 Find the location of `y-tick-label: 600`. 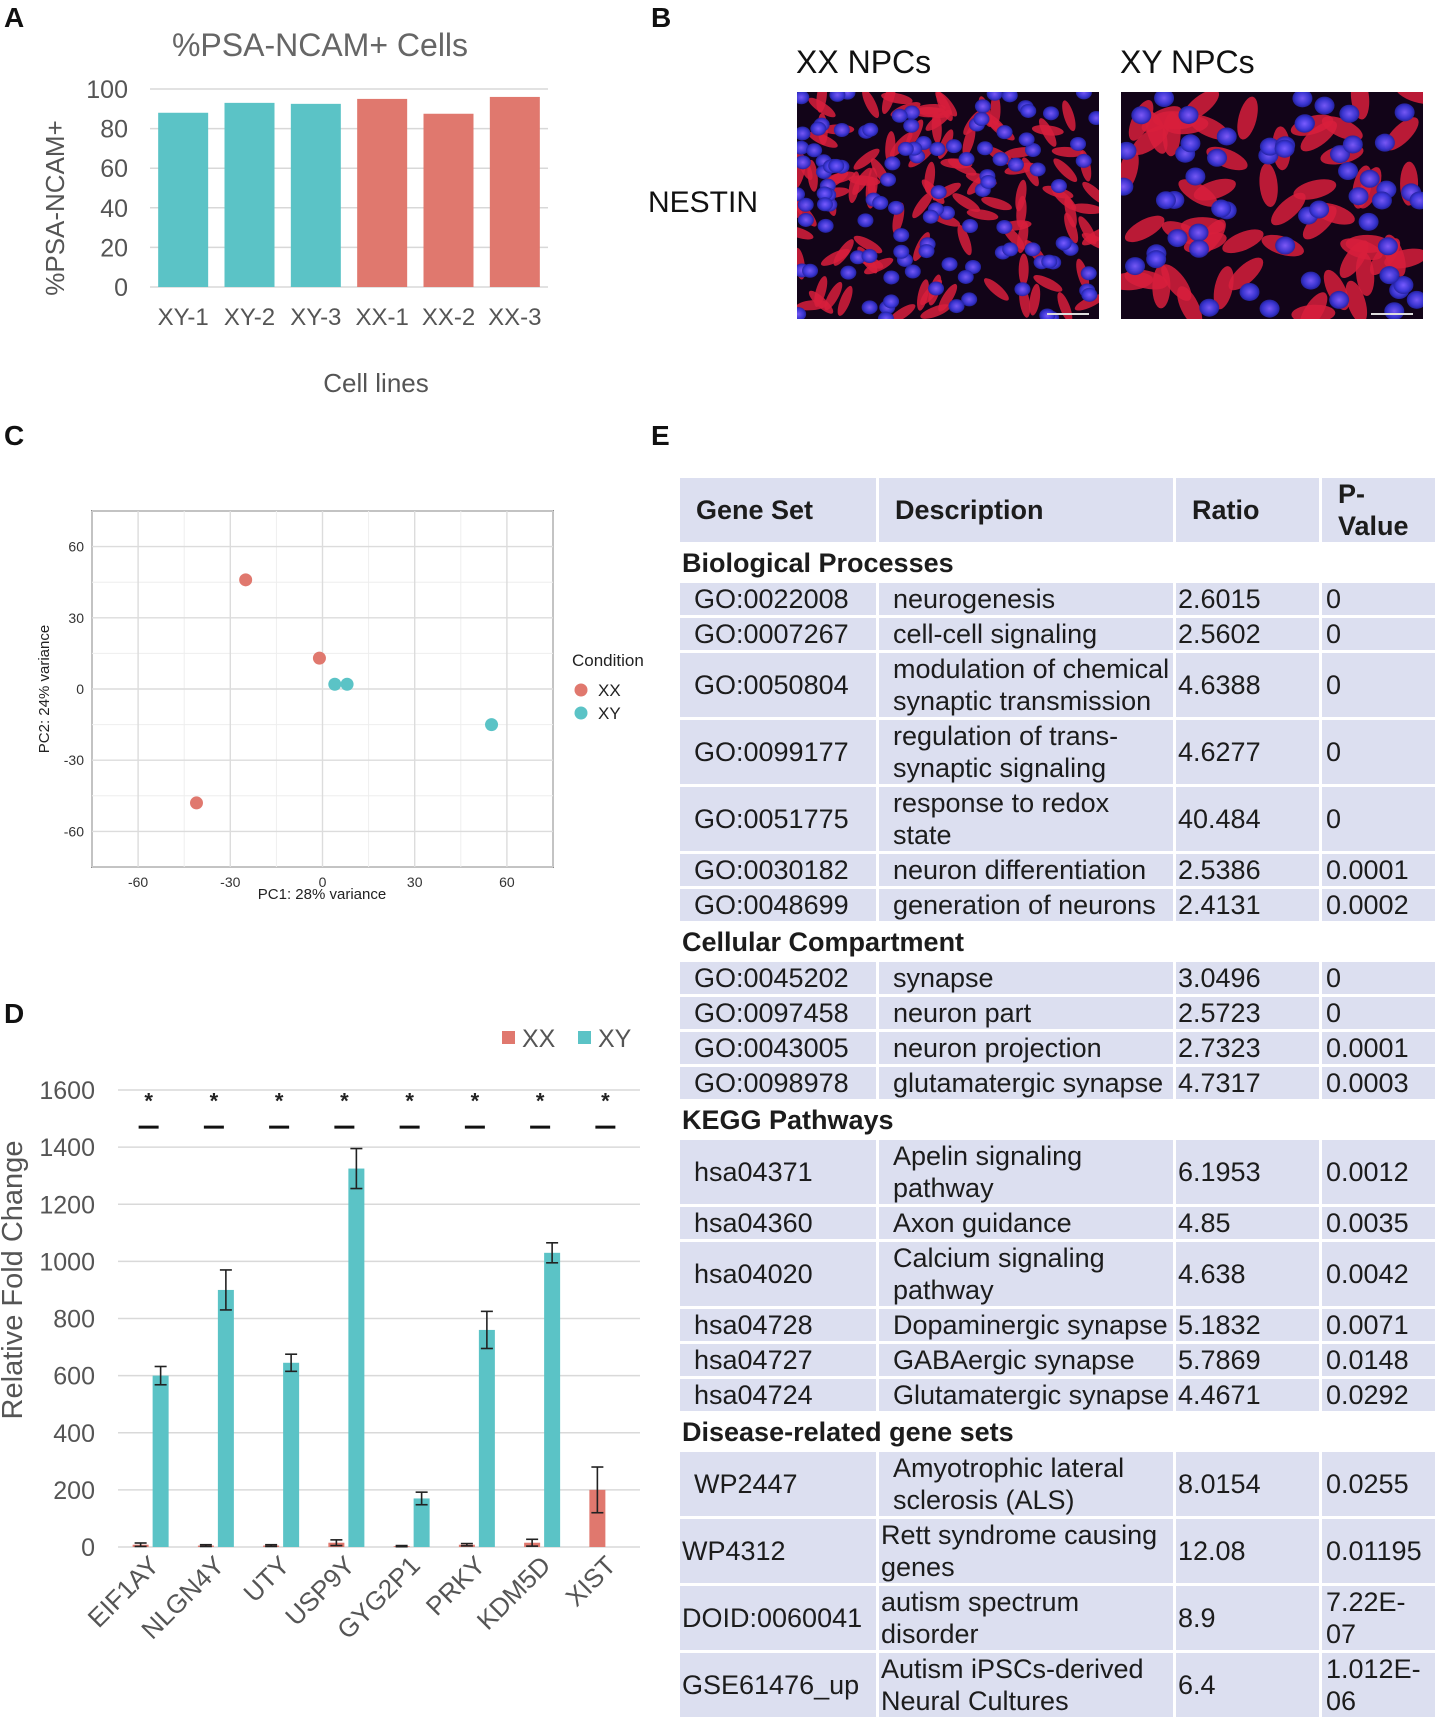

y-tick-label: 600 is located at coordinates (74, 1377).